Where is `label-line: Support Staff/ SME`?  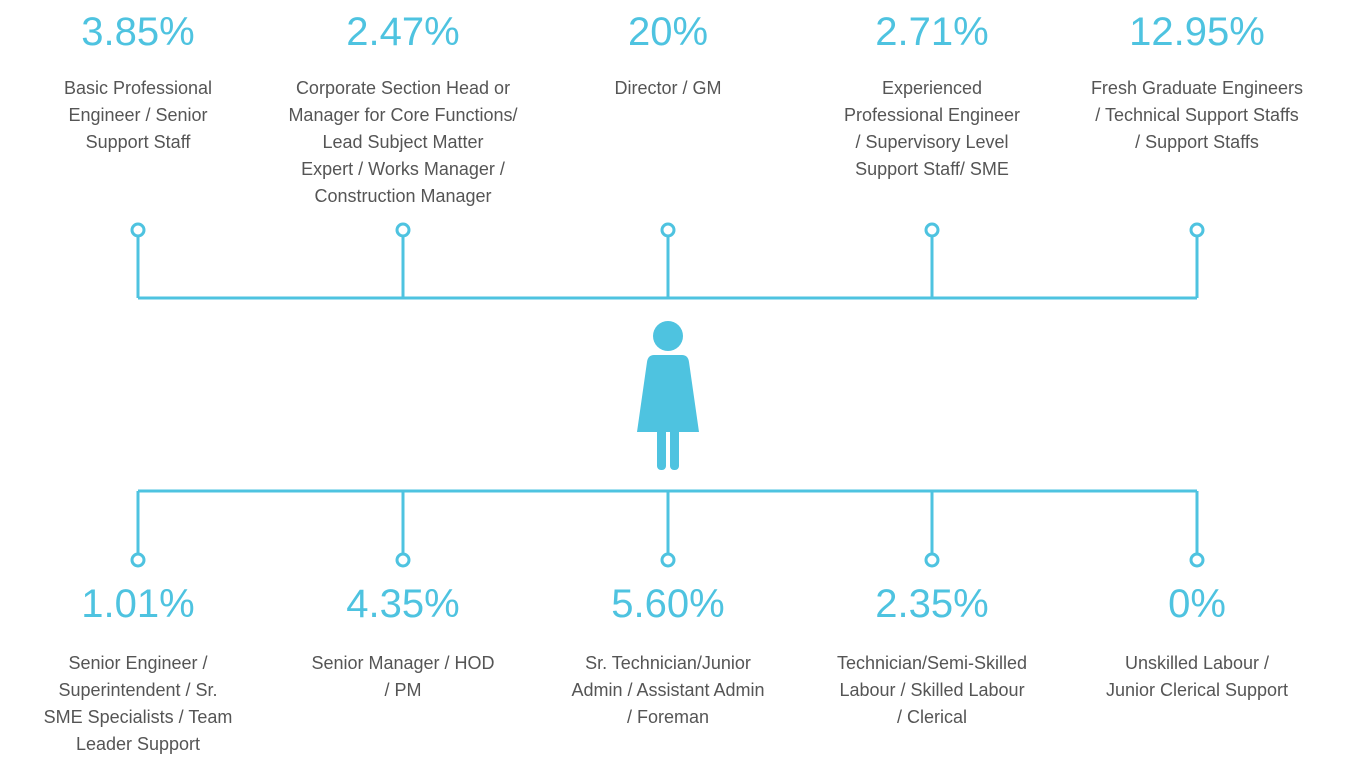 label-line: Support Staff/ SME is located at coordinates (932, 169).